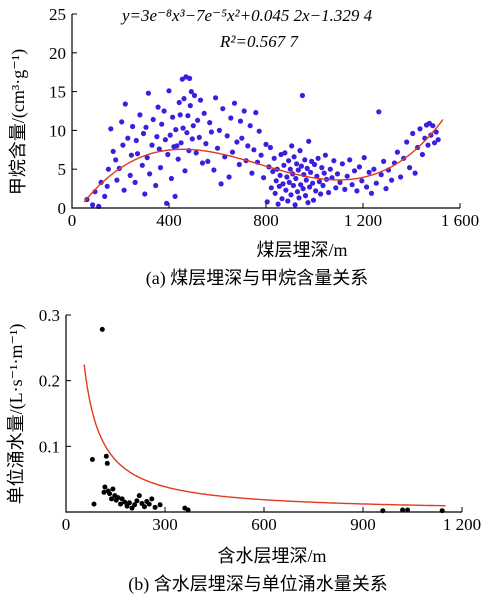 The height and width of the screenshot is (600, 489). Describe the element at coordinates (16, 414) in the screenshot. I see `chart-b-y-axis-title: 单位涌水量/(L·s⁻¹·m⁻¹)` at that location.